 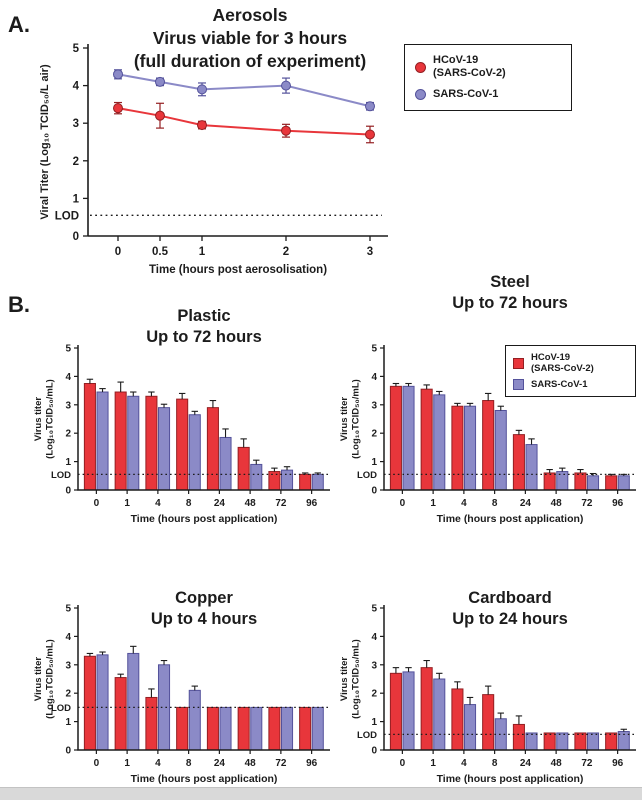 I want to click on aerosols-title-line2: Virus viable for 3 hours, so click(x=250, y=38).